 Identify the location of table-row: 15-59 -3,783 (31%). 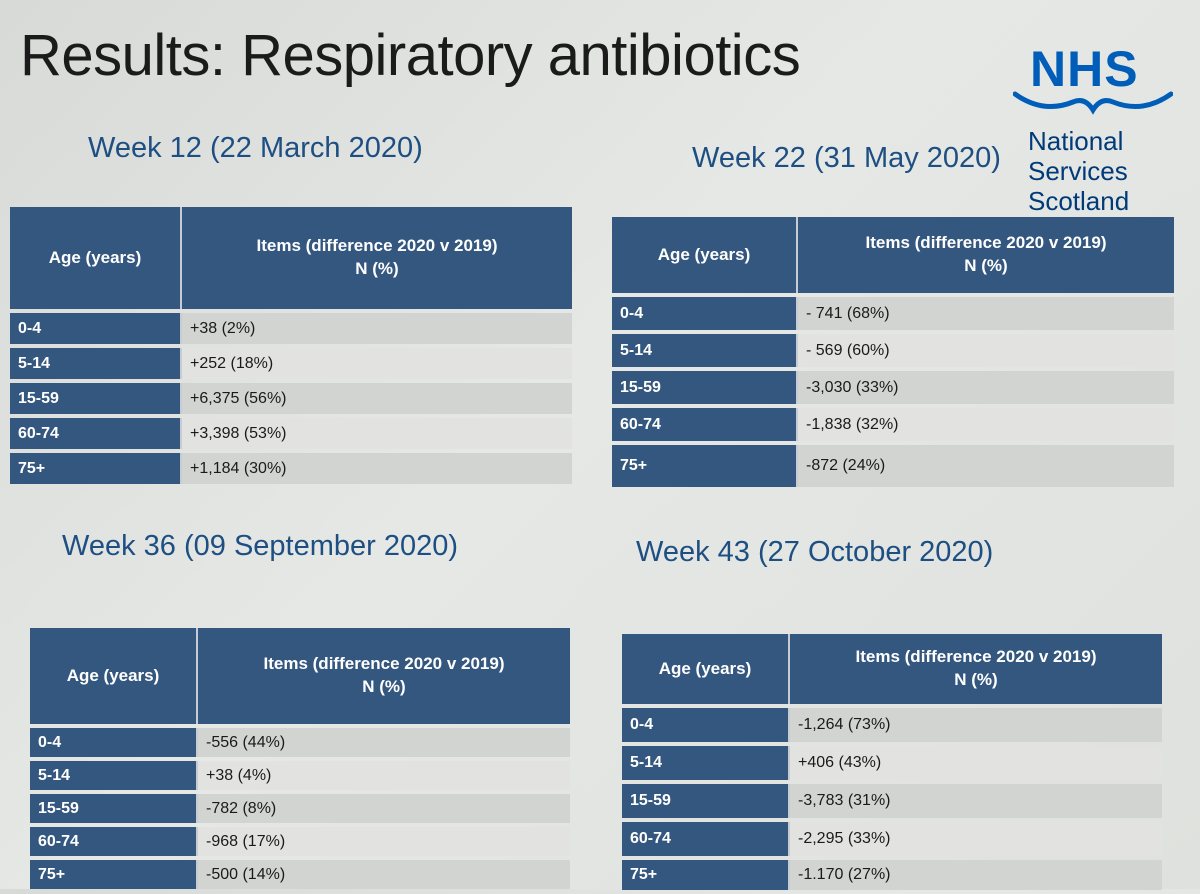
(892, 801).